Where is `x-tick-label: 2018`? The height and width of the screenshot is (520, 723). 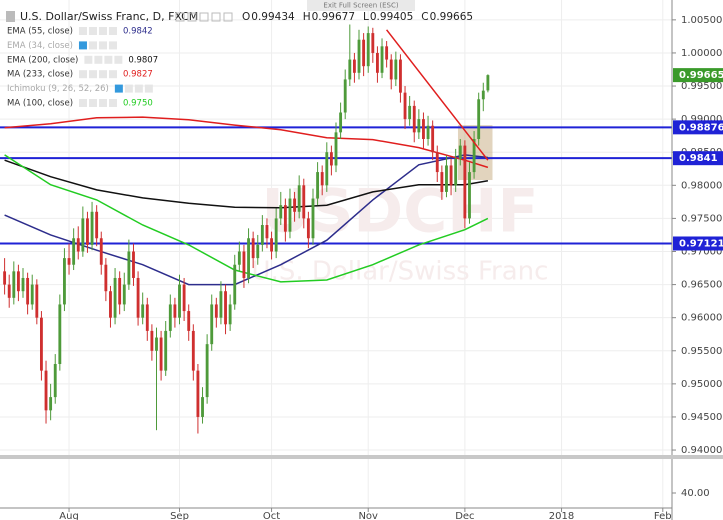
x-tick-label: 2018 is located at coordinates (561, 515).